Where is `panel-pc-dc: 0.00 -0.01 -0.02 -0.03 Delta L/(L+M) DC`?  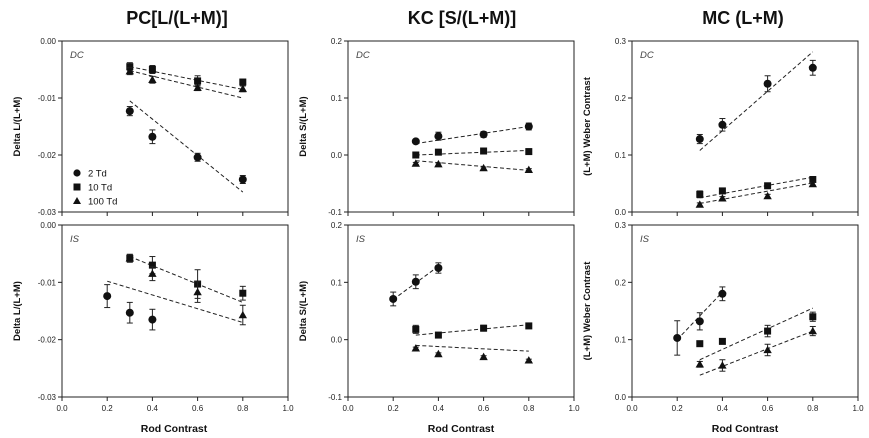 panel-pc-dc: 0.00 -0.01 -0.02 -0.03 Delta L/(L+M) DC is located at coordinates (150, 127).